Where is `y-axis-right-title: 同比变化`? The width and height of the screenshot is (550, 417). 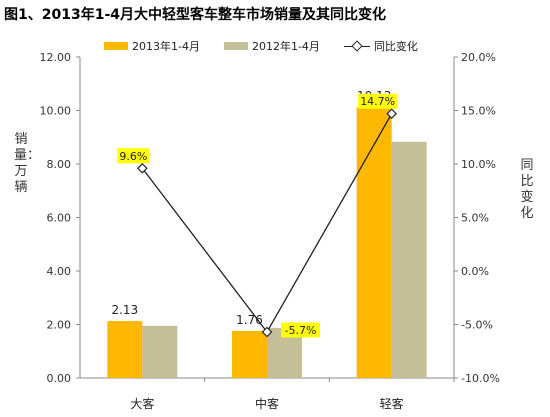 y-axis-right-title: 同比变化 is located at coordinates (527, 189).